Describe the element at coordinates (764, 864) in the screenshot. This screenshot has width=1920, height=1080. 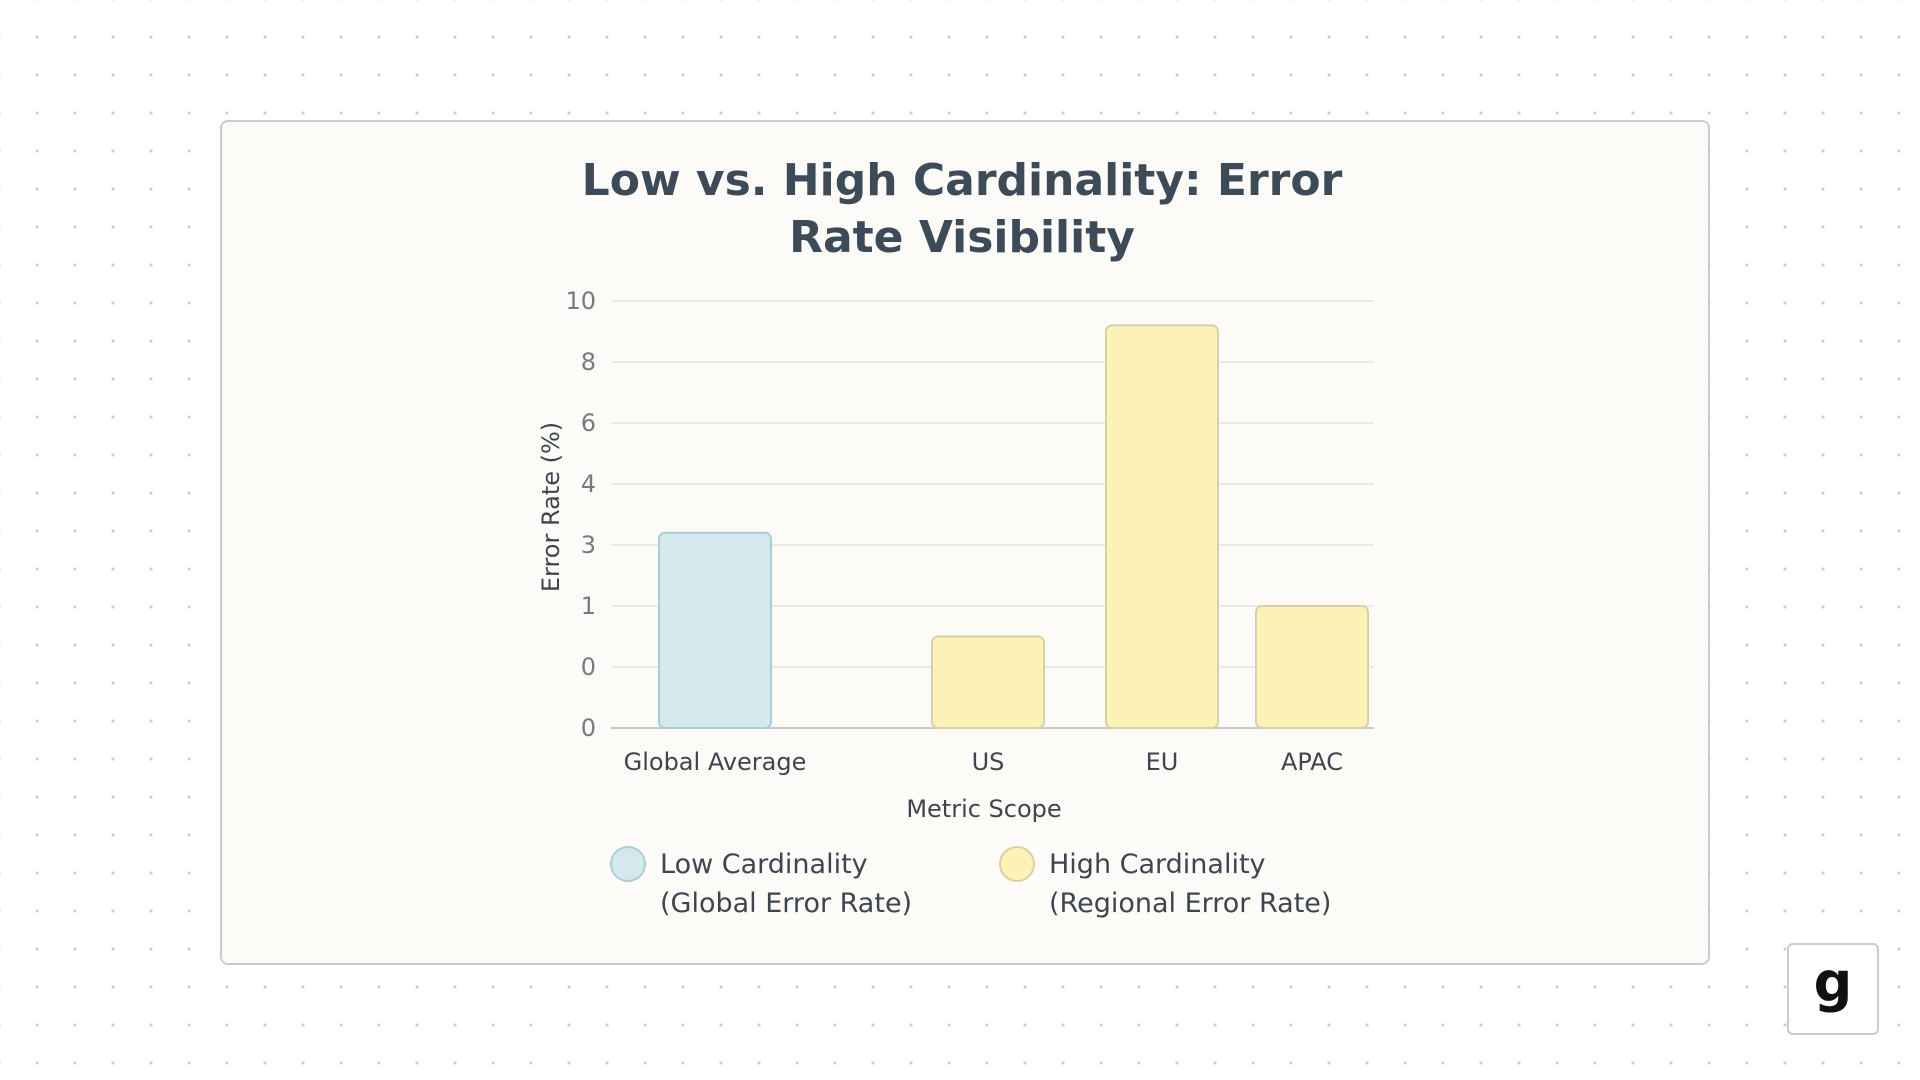
I see `legend-low-line-1: Low Cardinality` at that location.